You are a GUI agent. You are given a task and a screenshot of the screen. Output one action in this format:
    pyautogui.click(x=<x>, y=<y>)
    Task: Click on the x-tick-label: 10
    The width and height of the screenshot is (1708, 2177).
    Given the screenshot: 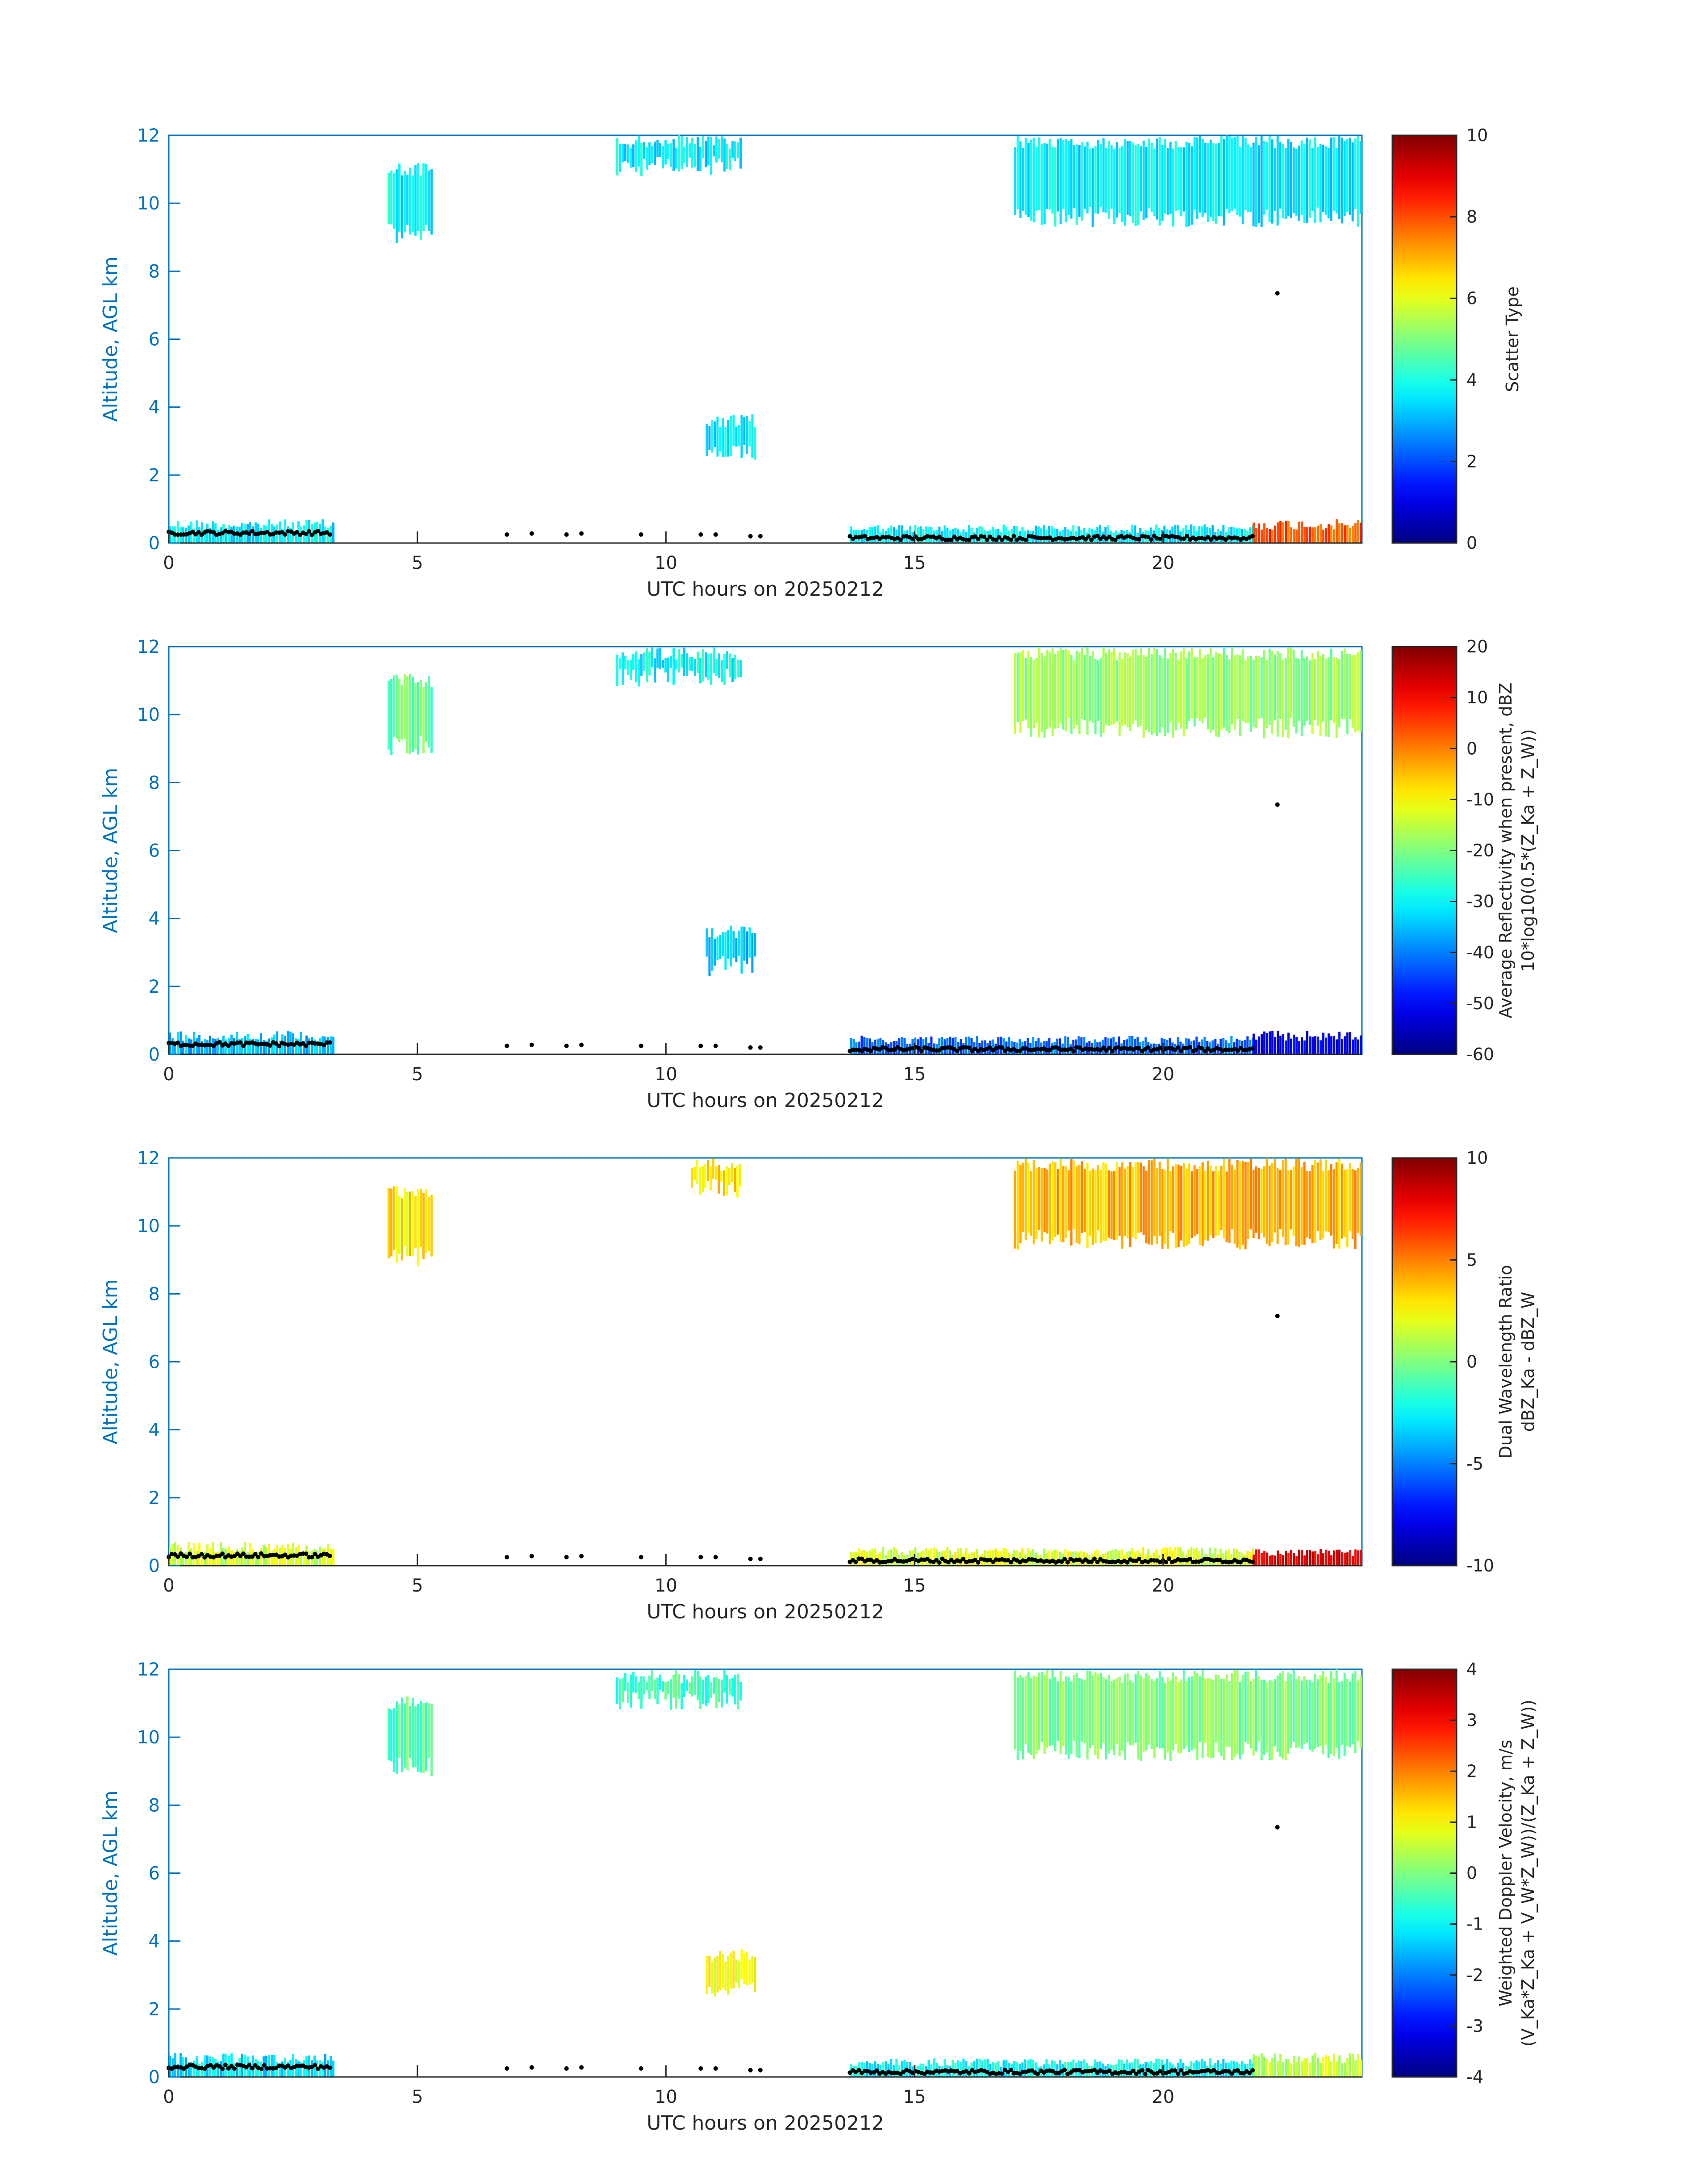 What is the action you would take?
    pyautogui.click(x=666, y=1074)
    